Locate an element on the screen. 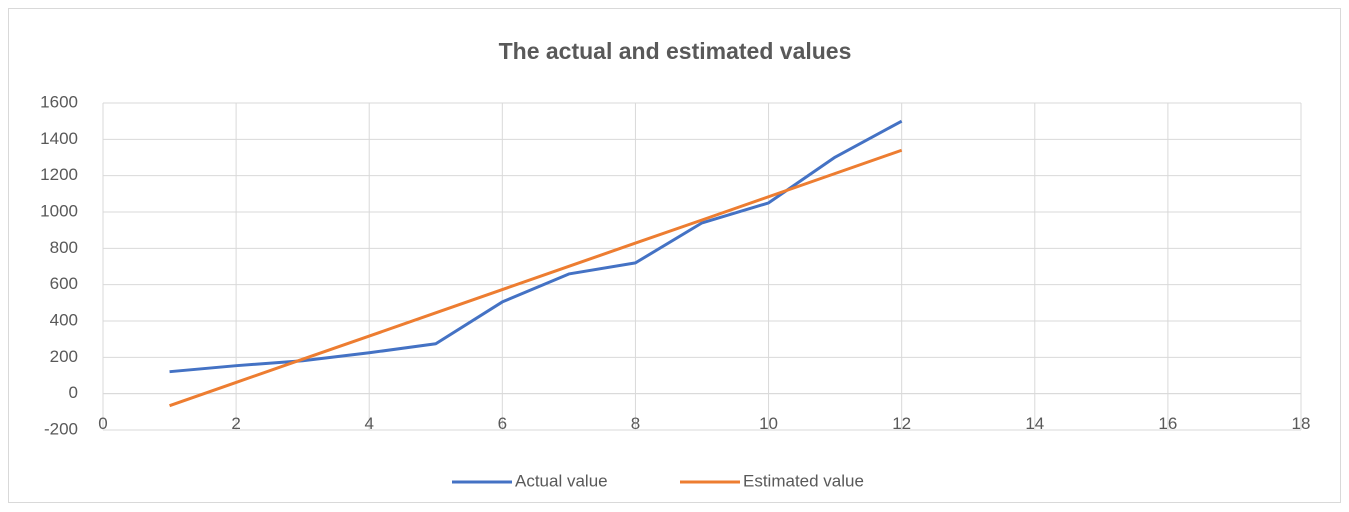  x-tick-label: 14 is located at coordinates (1034, 423).